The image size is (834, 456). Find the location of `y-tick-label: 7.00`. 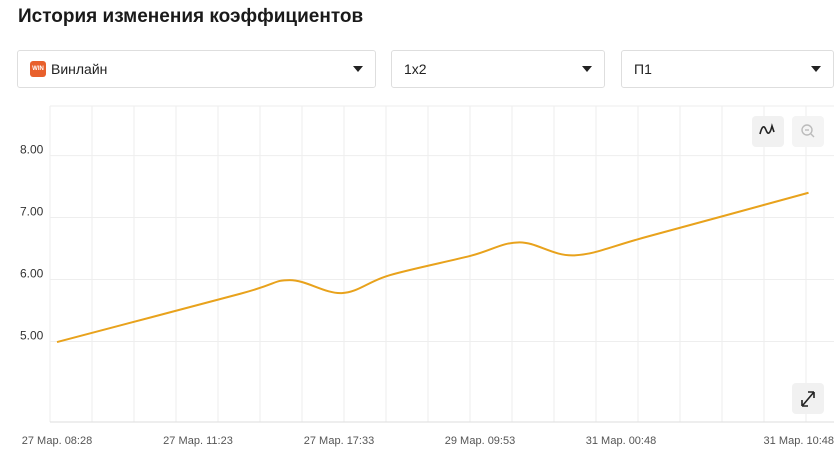

y-tick-label: 7.00 is located at coordinates (32, 212).